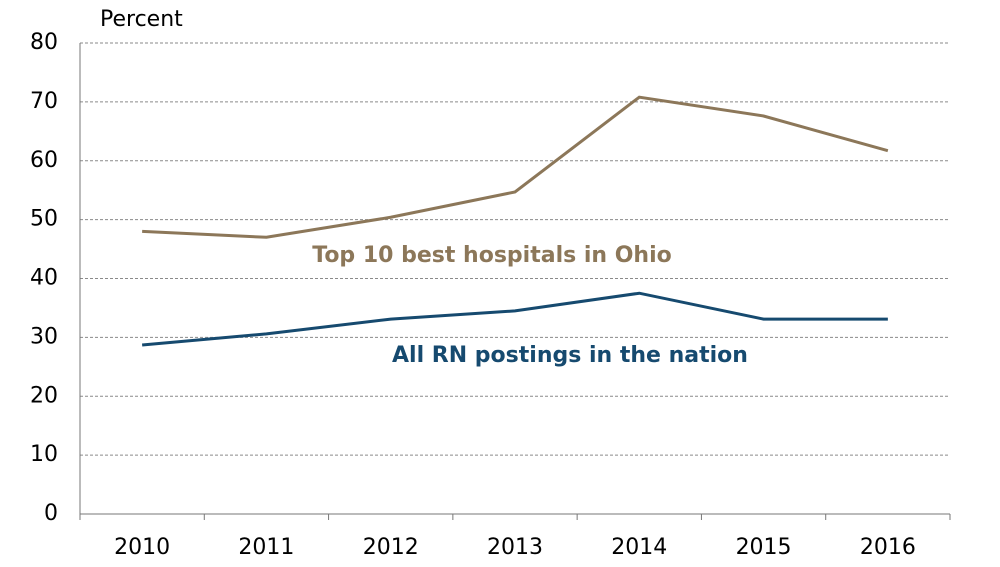 The image size is (1000, 567). I want to click on x-tick-label: 2016, so click(888, 547).